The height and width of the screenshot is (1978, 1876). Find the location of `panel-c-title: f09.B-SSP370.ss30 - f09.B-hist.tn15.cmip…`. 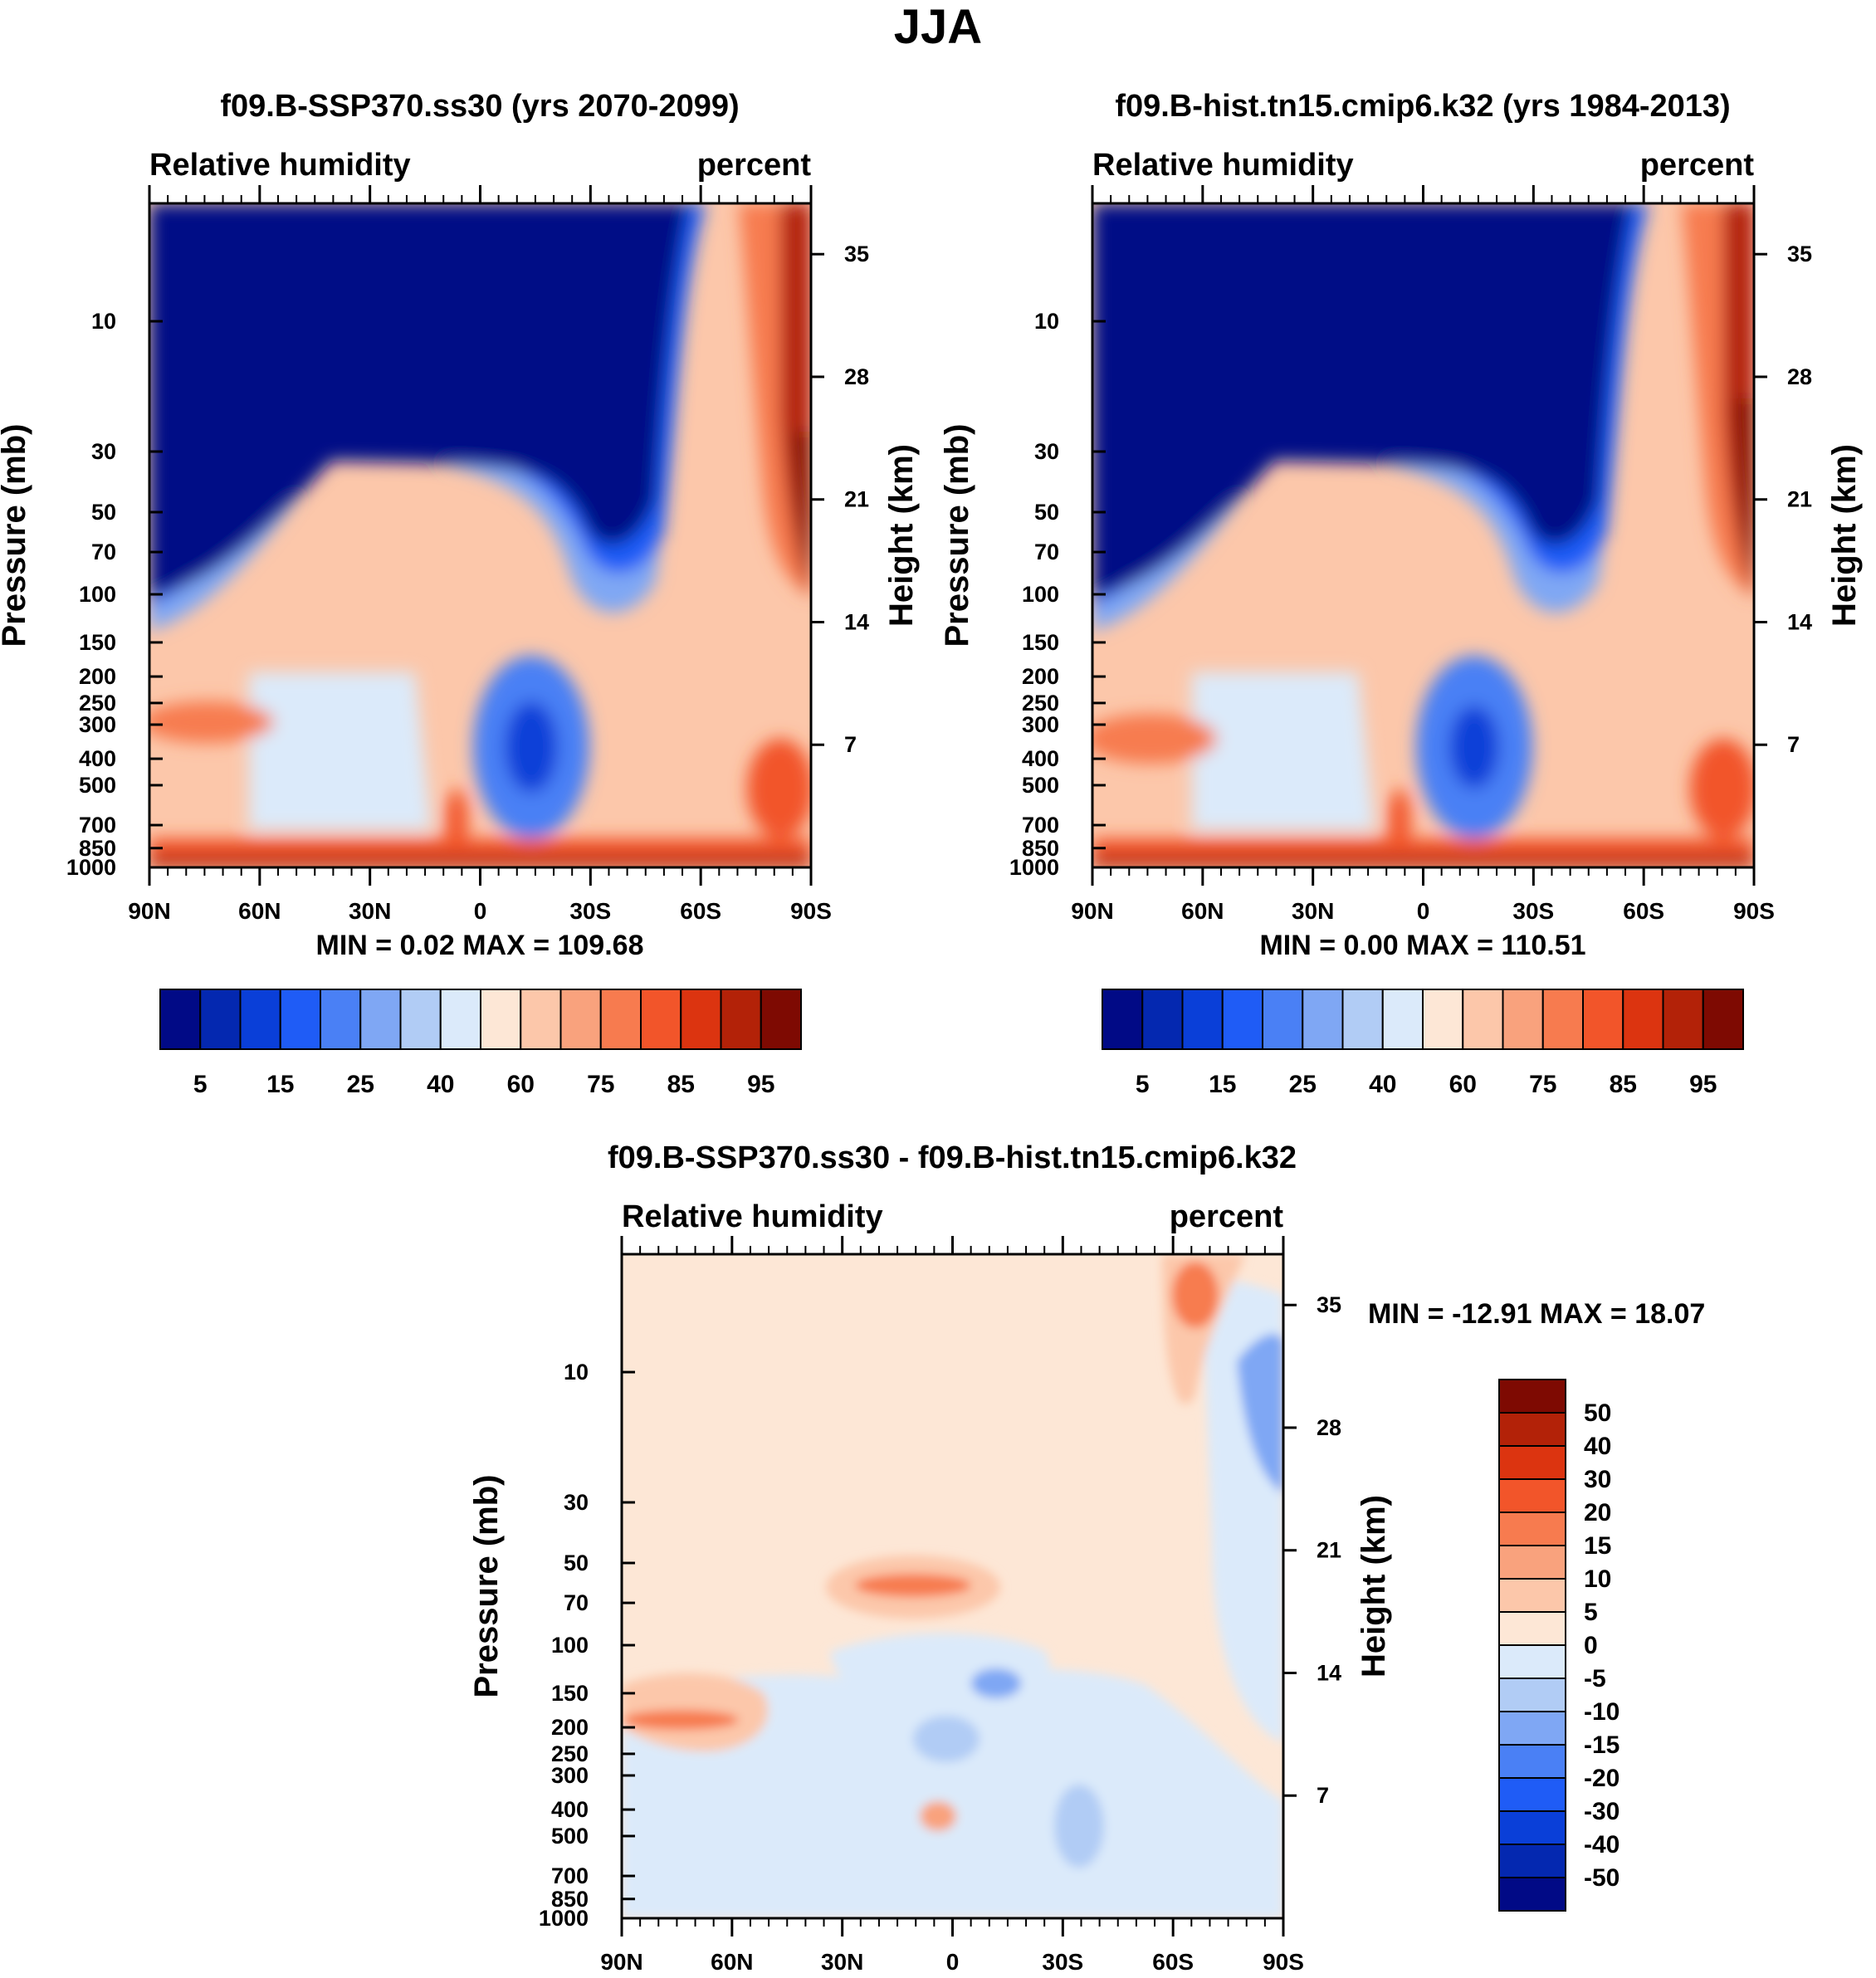

panel-c-title: f09.B-SSP370.ss30 - f09.B-hist.tn15.cmip… is located at coordinates (952, 1157).